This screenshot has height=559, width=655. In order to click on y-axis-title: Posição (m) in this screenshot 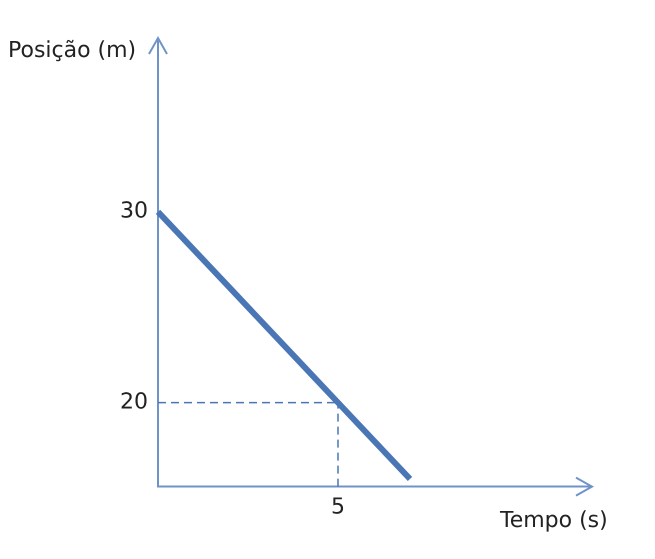, I will do `click(72, 50)`.